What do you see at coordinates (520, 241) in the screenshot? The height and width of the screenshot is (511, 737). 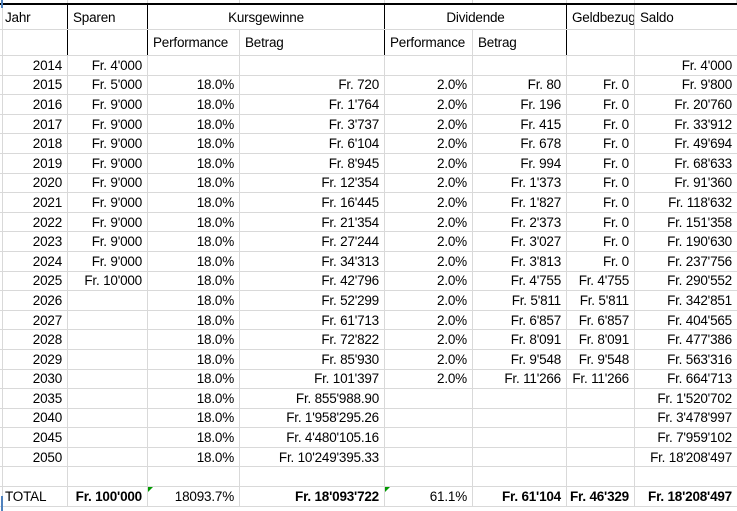 I see `cell-div-betrag: Fr. 3'027` at bounding box center [520, 241].